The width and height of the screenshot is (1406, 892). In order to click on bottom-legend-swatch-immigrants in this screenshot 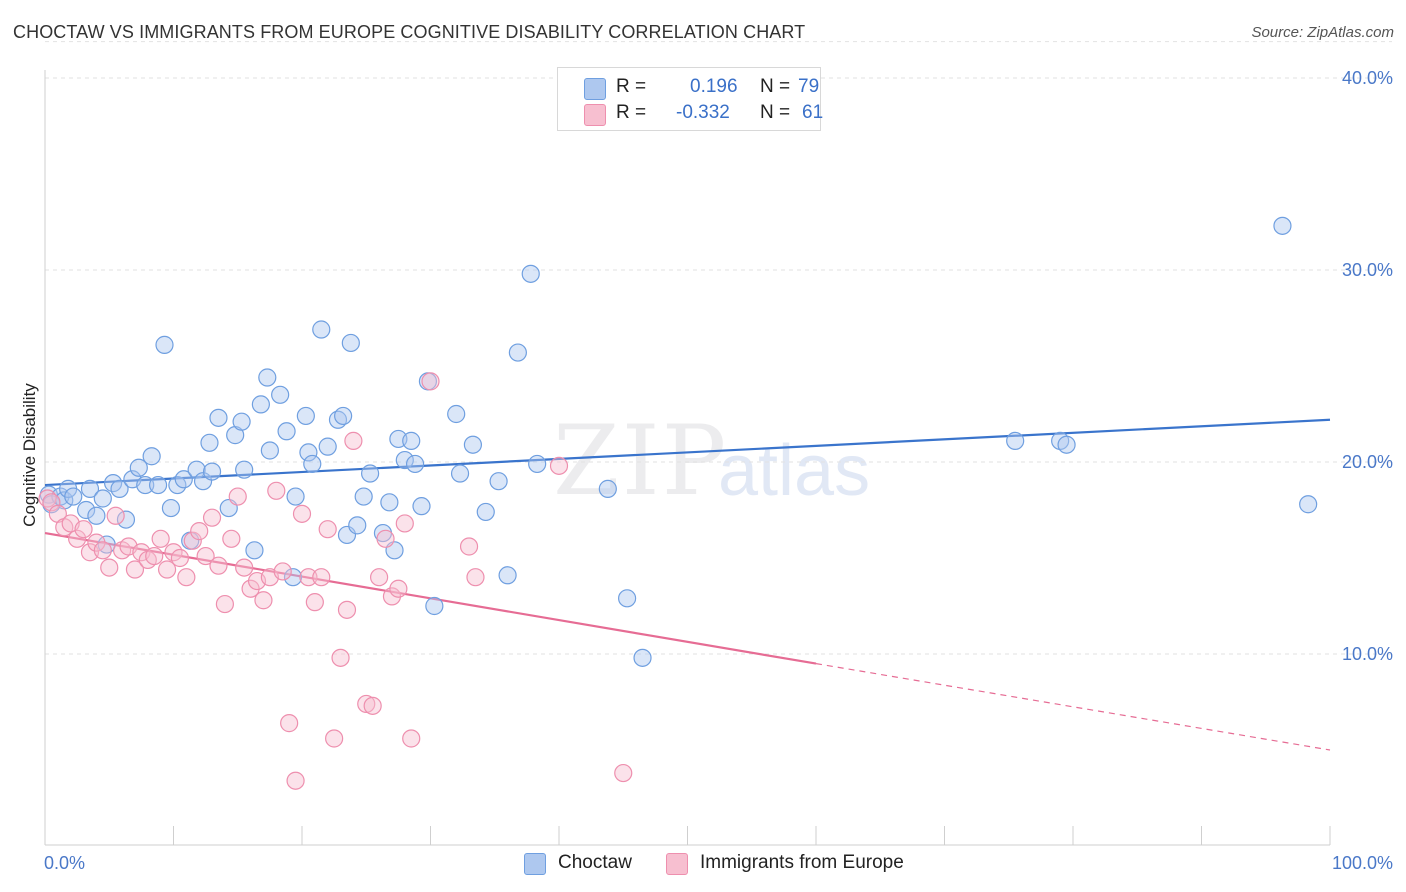, I will do `click(677, 864)`.